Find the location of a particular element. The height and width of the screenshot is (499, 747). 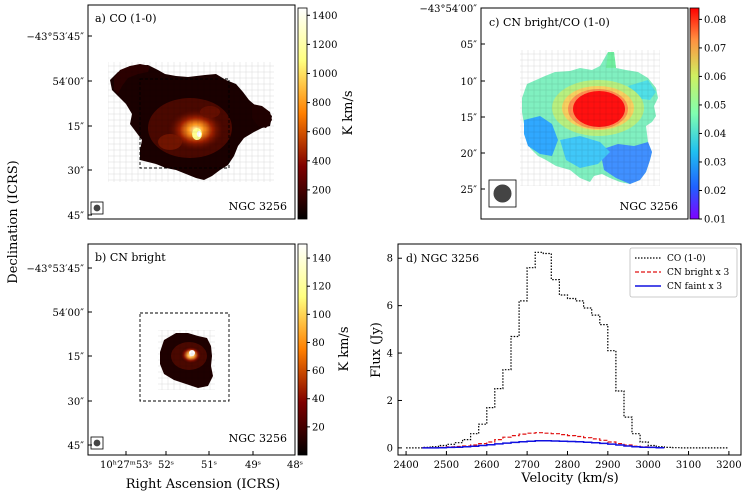

panel-b-beam is located at coordinates (97, 443).